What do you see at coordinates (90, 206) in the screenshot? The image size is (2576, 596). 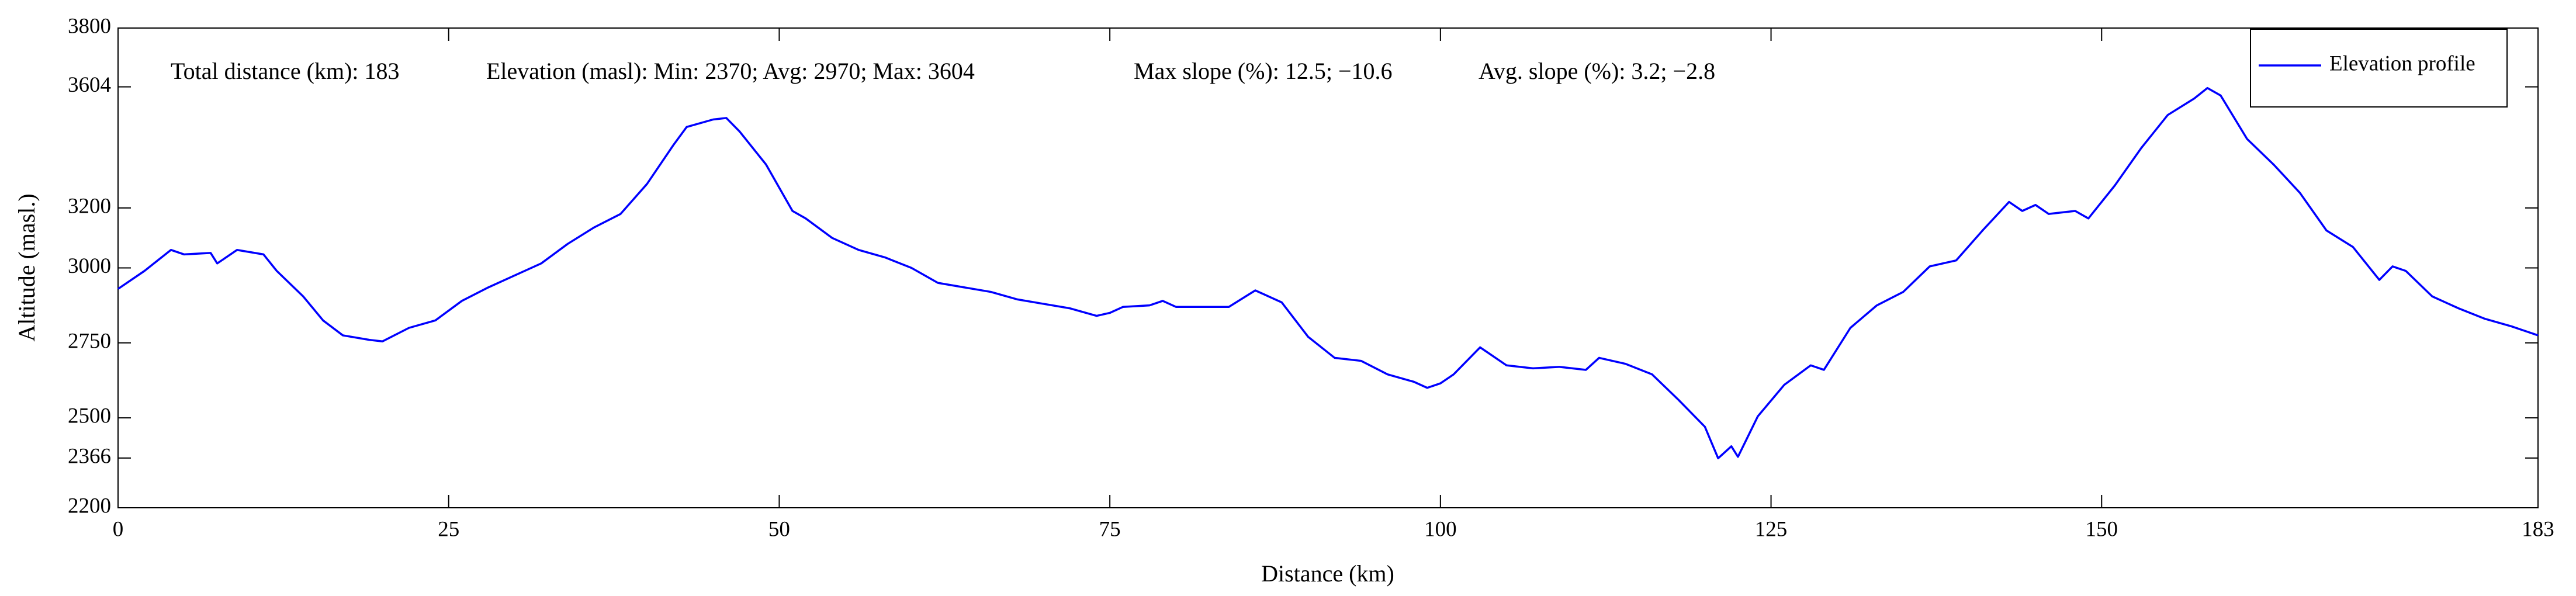 I see `y-tick-label: 3200` at bounding box center [90, 206].